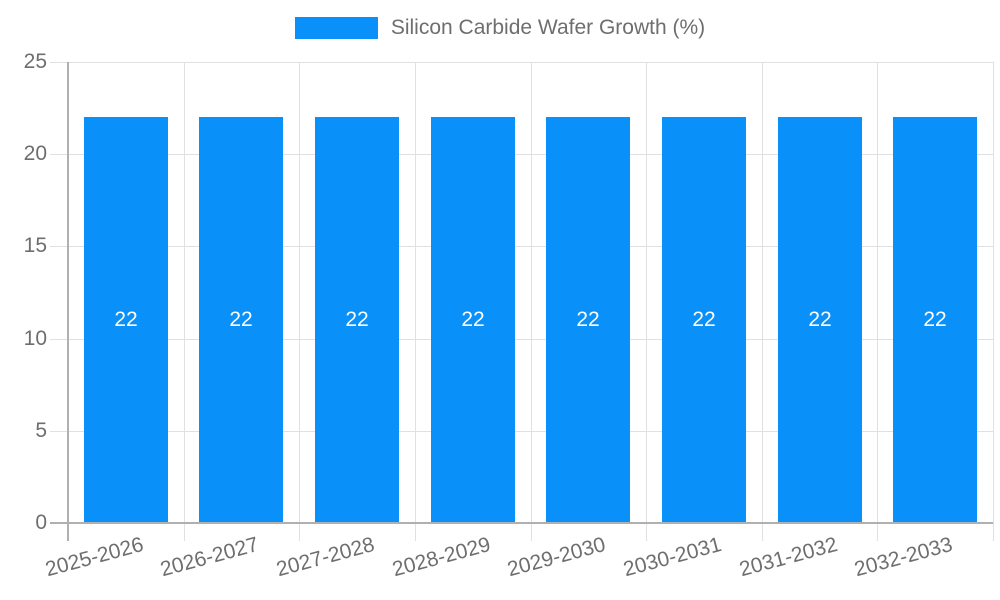 This screenshot has width=1000, height=600. I want to click on y-axis-label: 10, so click(35, 338).